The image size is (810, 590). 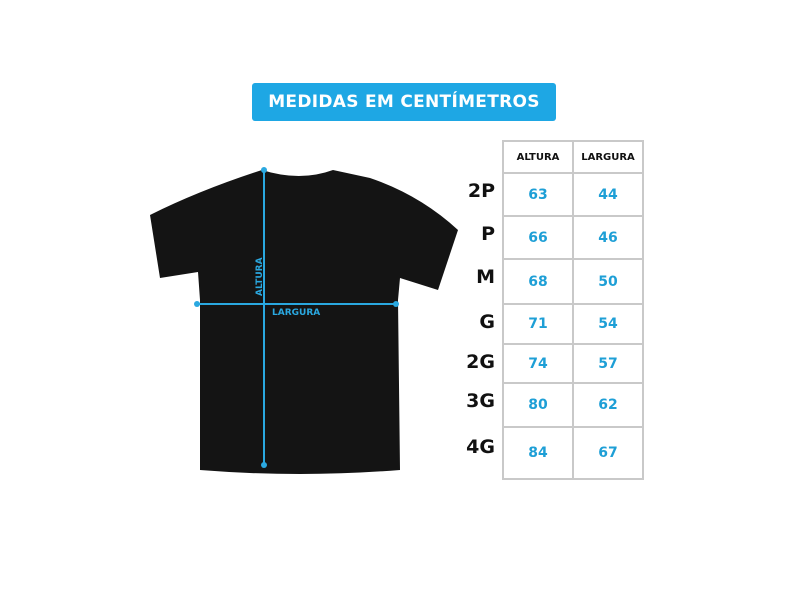 I want to click on size-label: 2G, so click(x=480, y=362).